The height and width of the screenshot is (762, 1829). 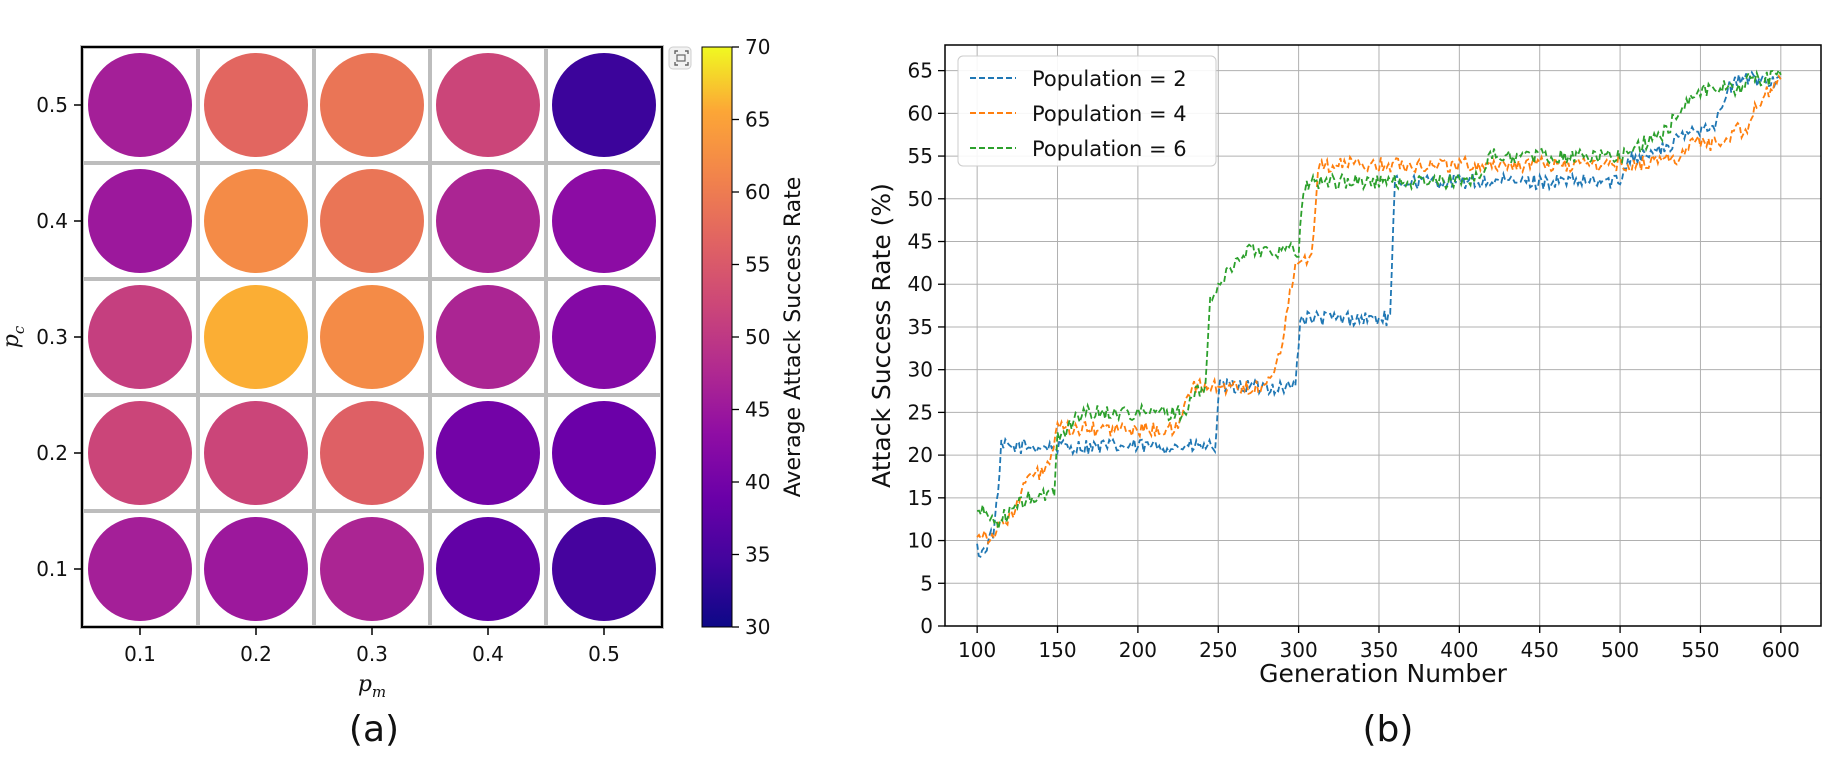 I want to click on y-tick-label: 0.3, so click(x=52, y=337).